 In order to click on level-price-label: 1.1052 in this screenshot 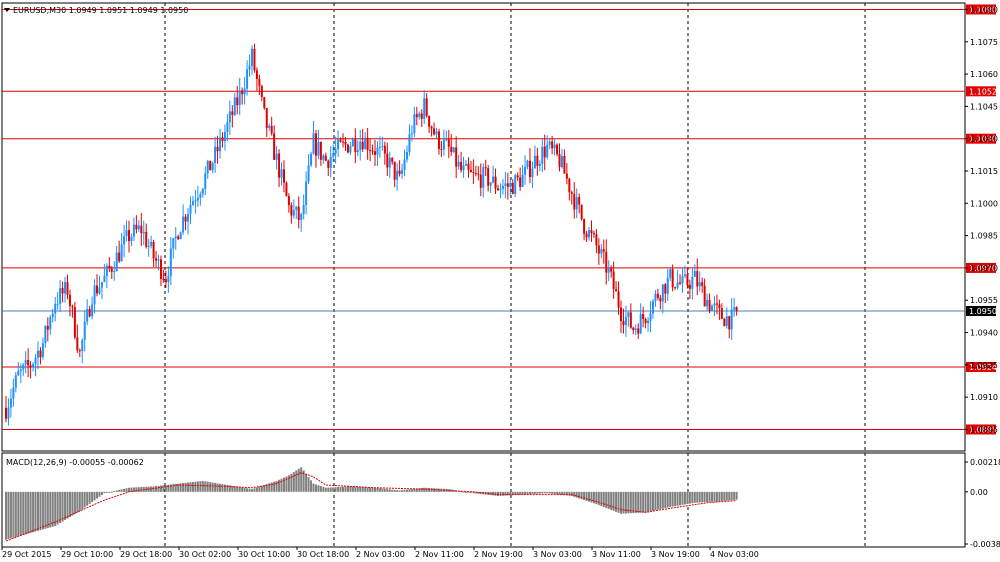, I will do `click(983, 91)`.